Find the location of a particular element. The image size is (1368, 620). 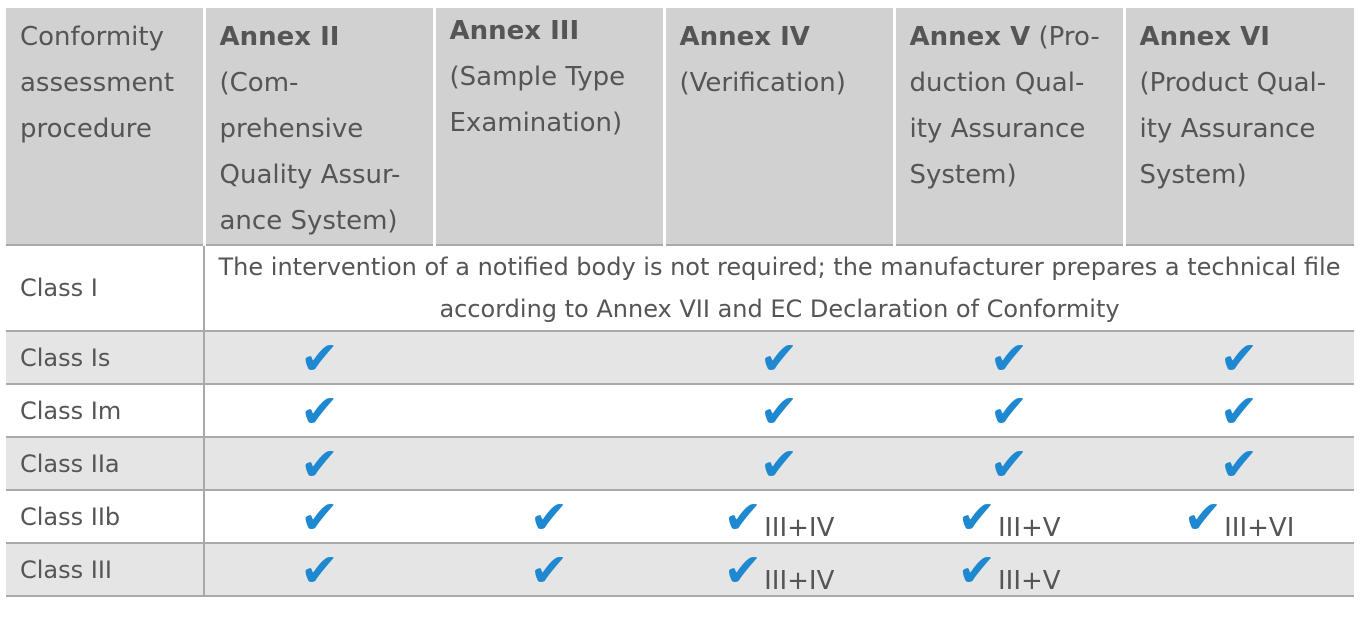

table-cell: ✔III+VI is located at coordinates (1239, 516).